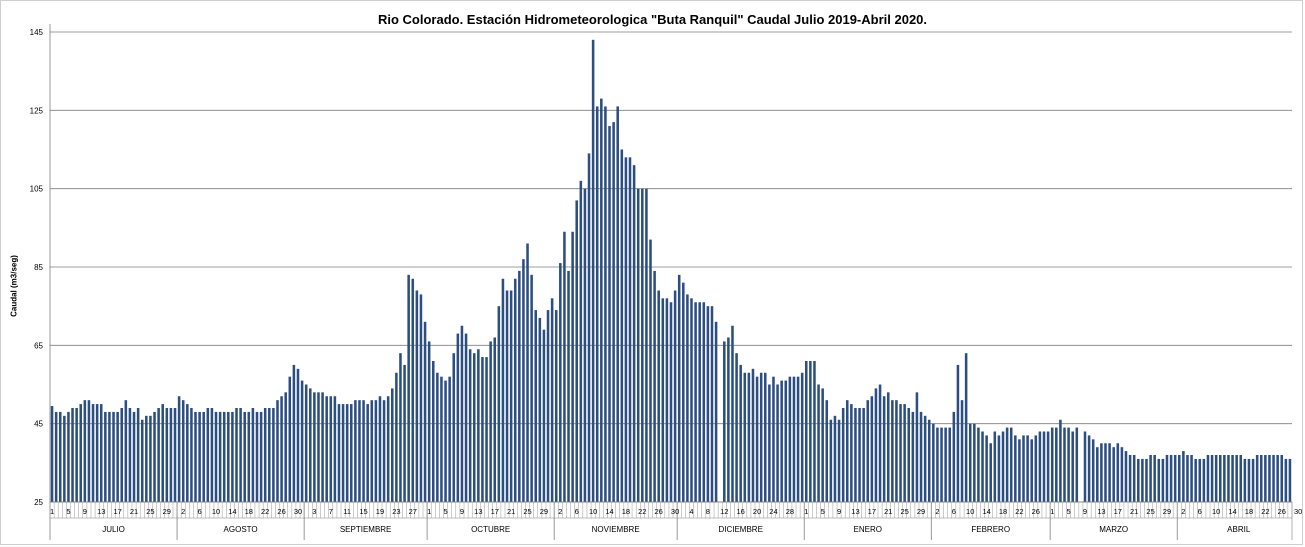 This screenshot has width=1305, height=547. I want to click on x-tick-label: 1, so click(429, 511).